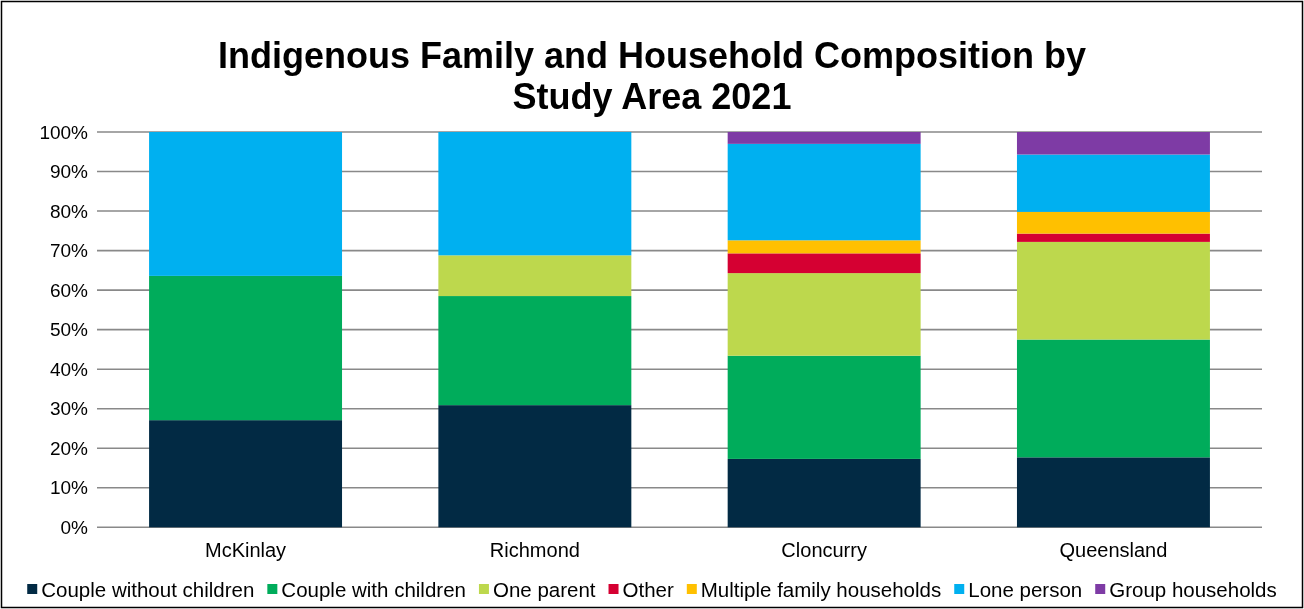 The height and width of the screenshot is (609, 1304). Describe the element at coordinates (824, 550) in the screenshot. I see `x-tick-label: Cloncurry` at that location.